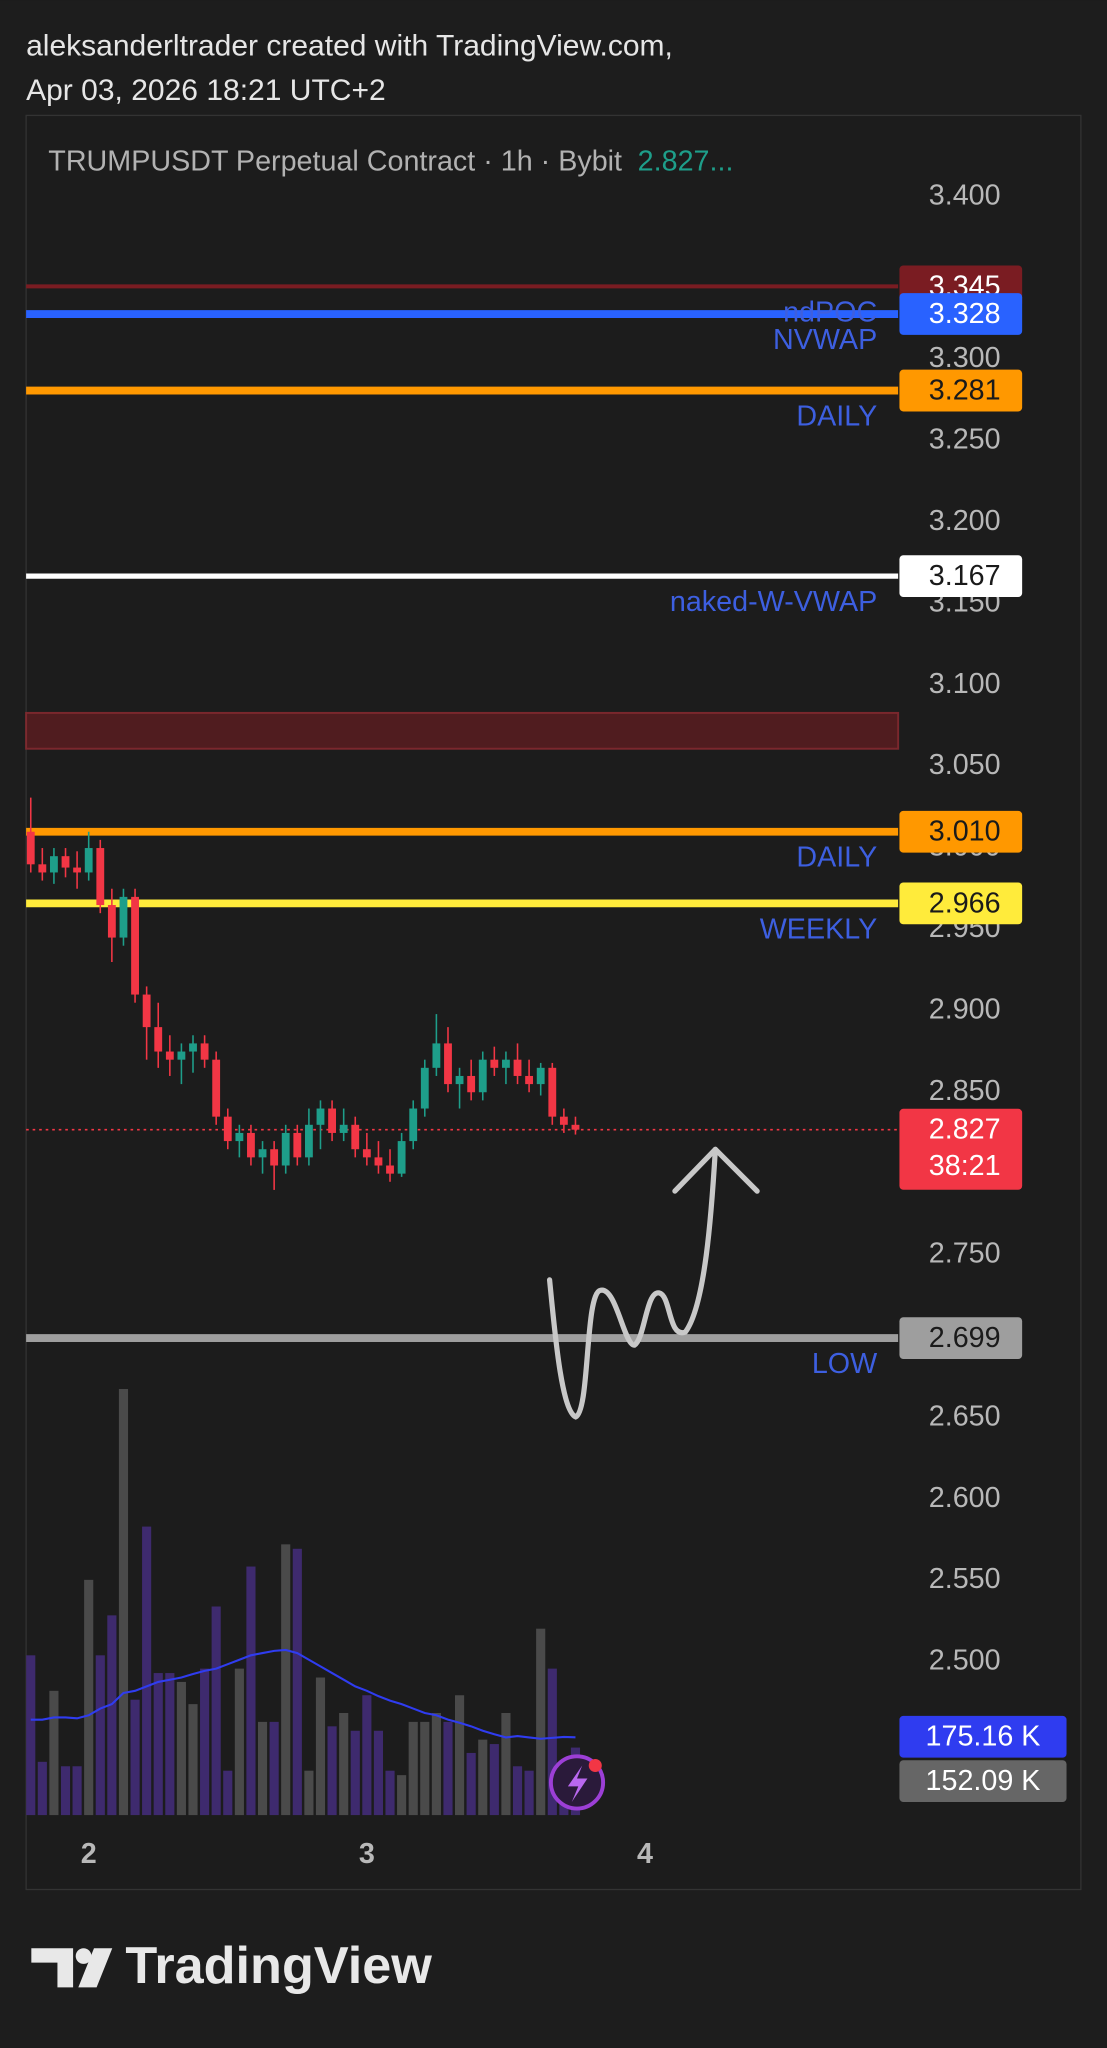 The image size is (1107, 2048). I want to click on level-box-label: 2.699, so click(965, 1338).